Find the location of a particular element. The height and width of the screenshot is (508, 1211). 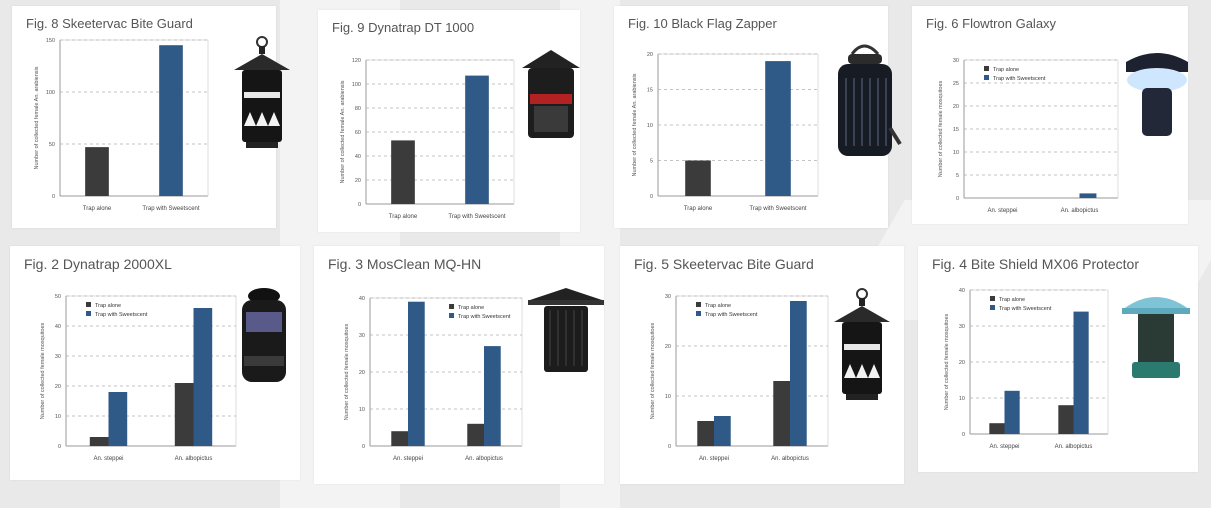

chart-title: Fig. 6 Flowtron Galaxy is located at coordinates (991, 23).